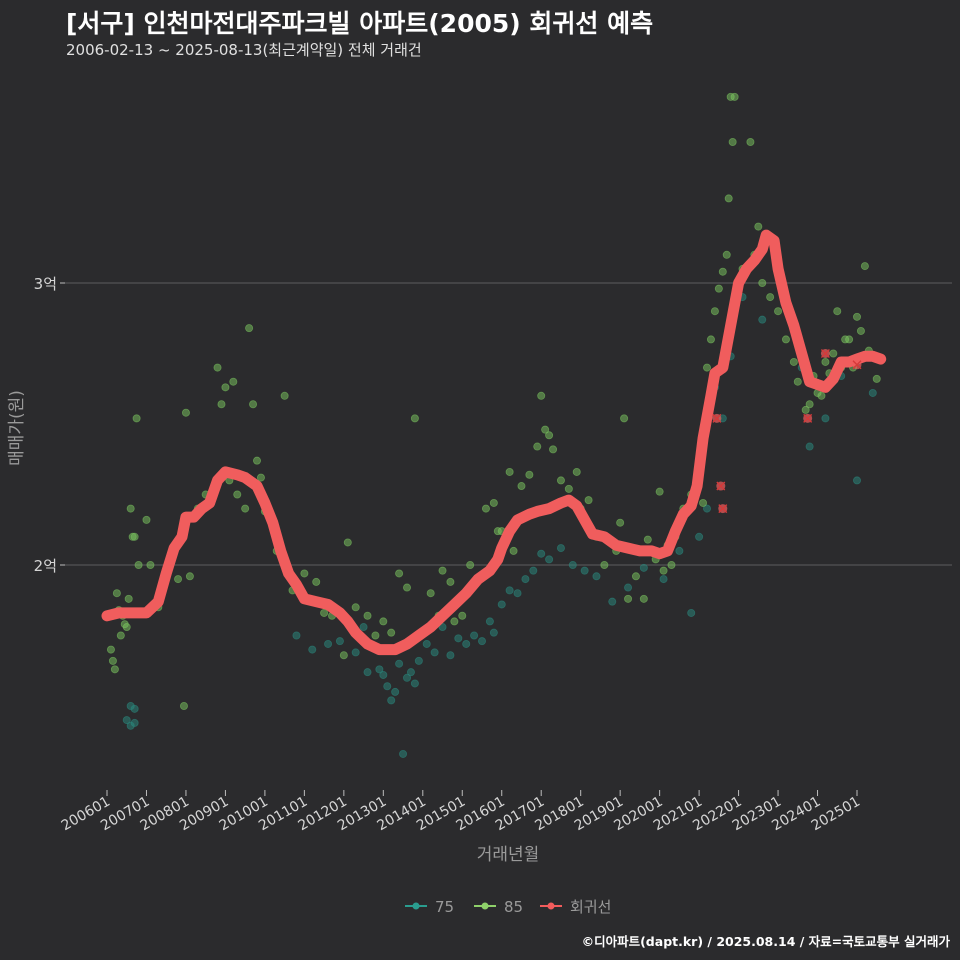  Describe the element at coordinates (508, 907) in the screenshot. I see `legend: 75 85 회귀선` at that location.